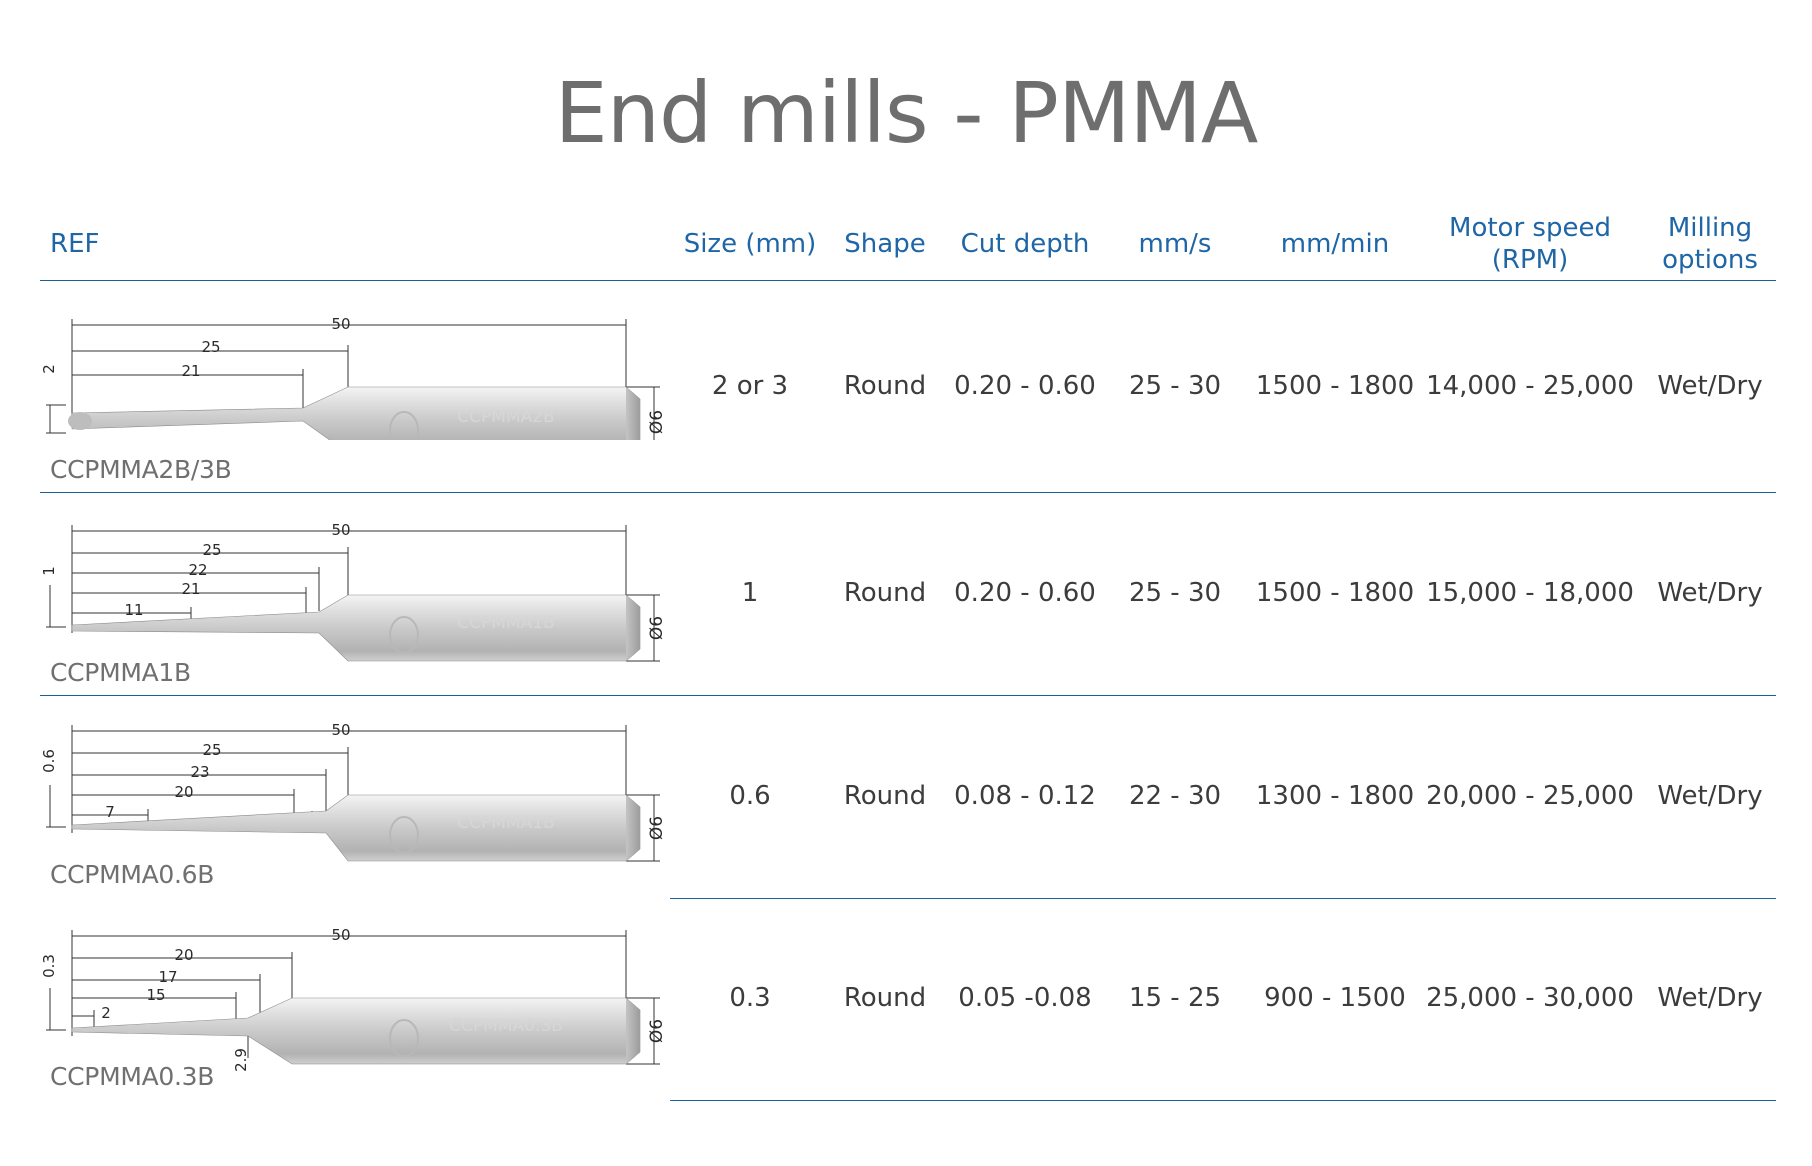 The width and height of the screenshot is (1812, 1166). What do you see at coordinates (1530, 593) in the screenshot?
I see `cell-motor-speed: 15,000 - 18,000` at bounding box center [1530, 593].